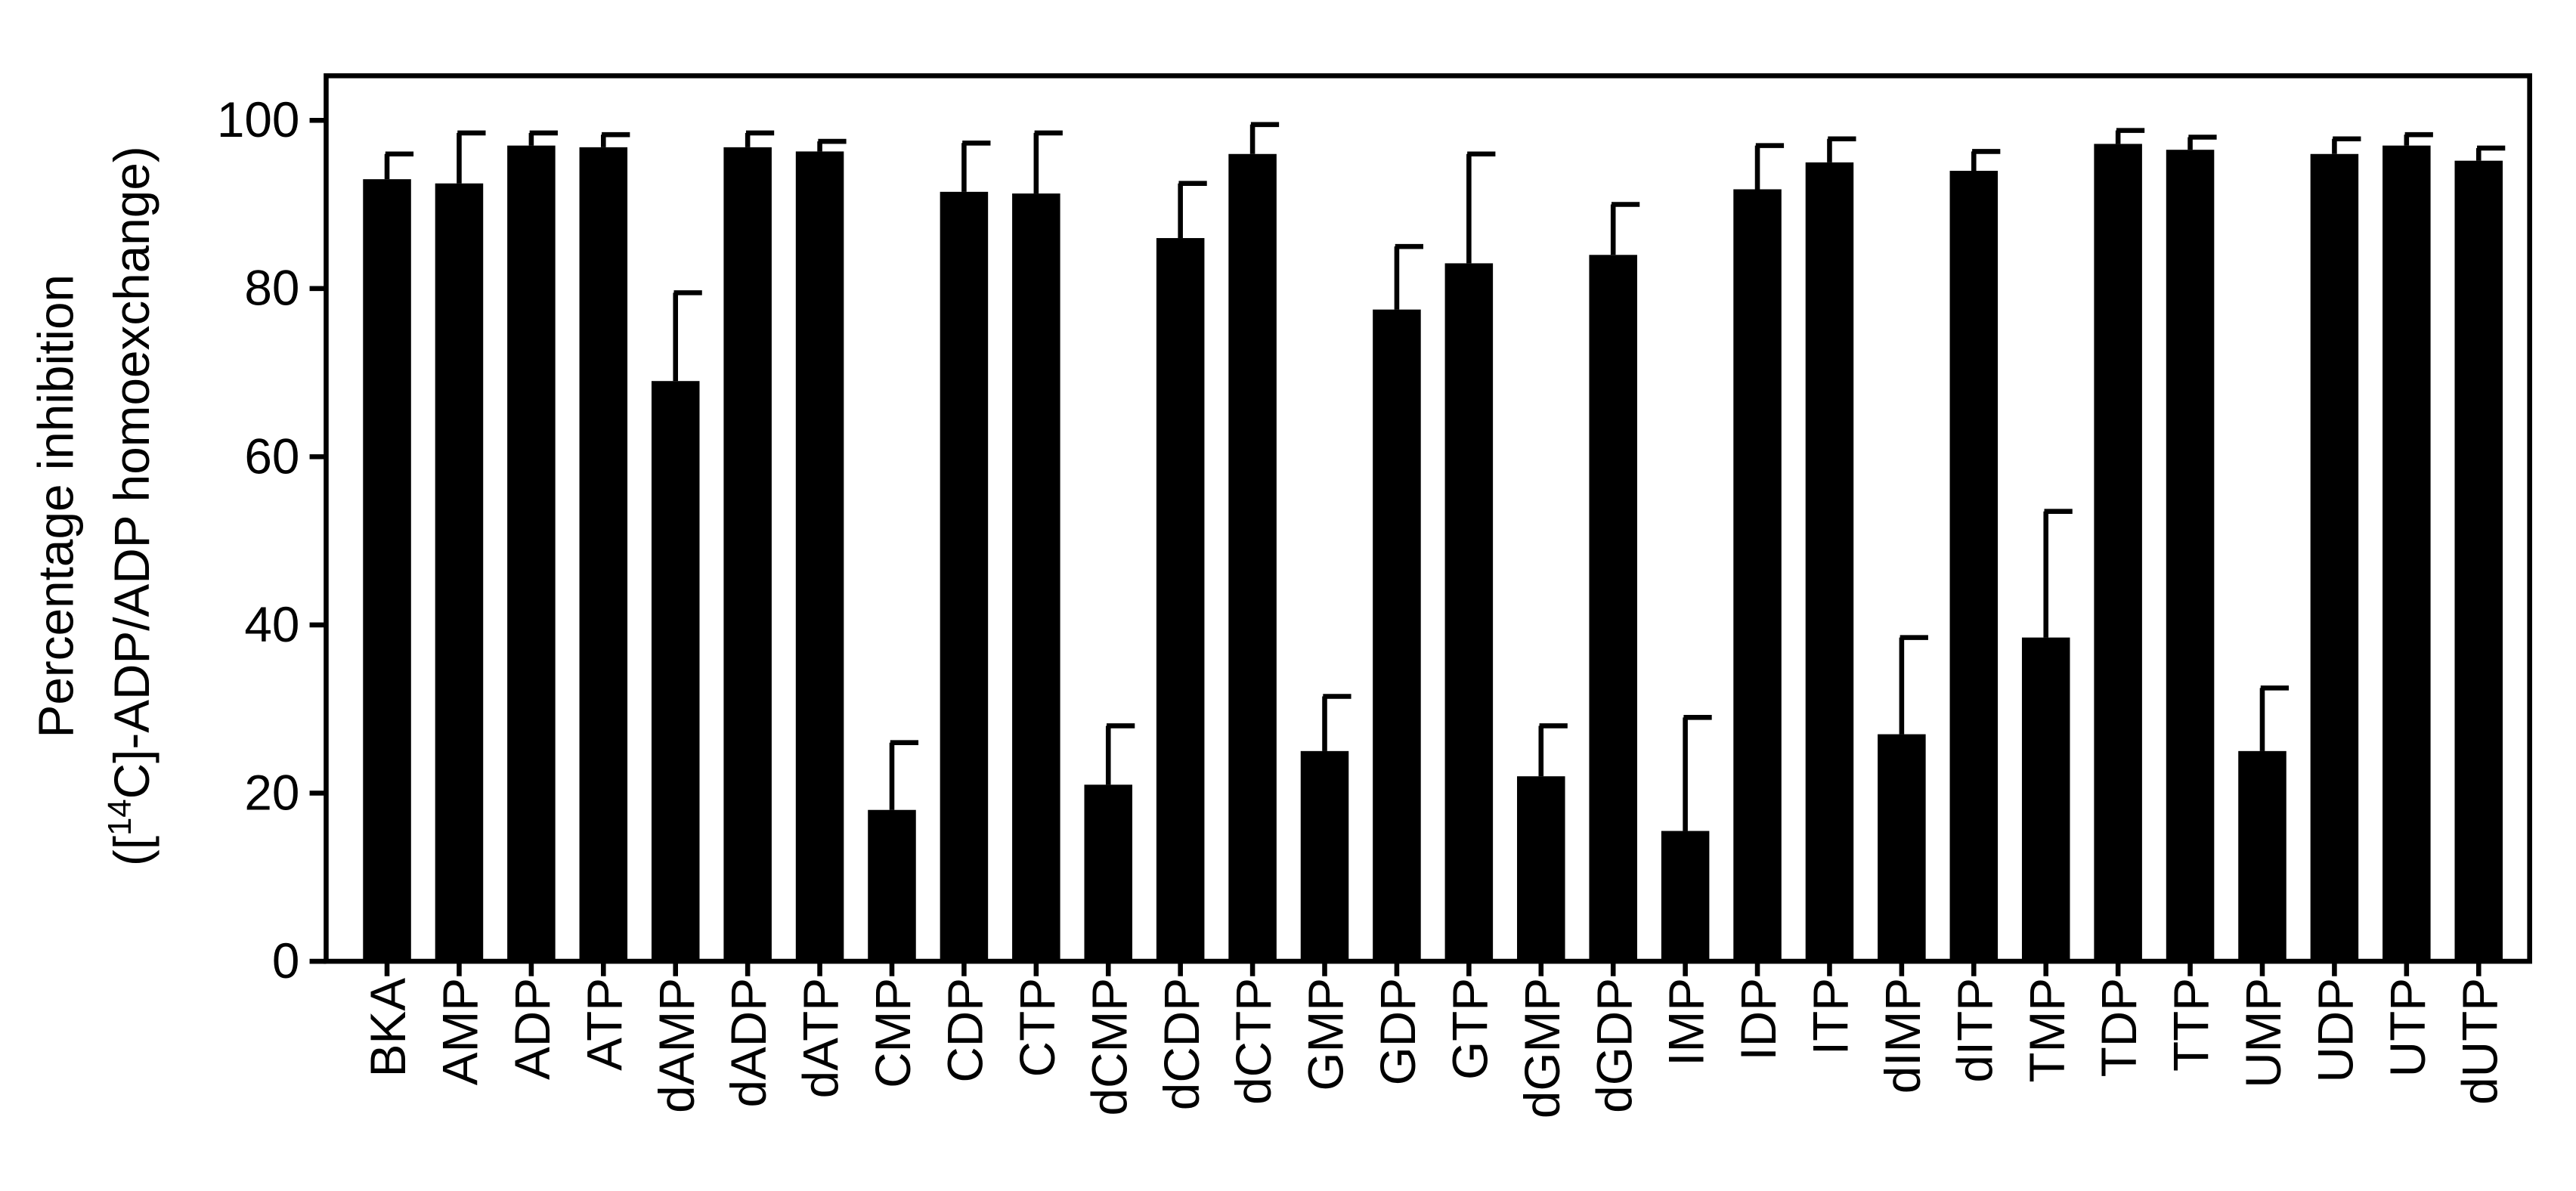 The image size is (2576, 1191). I want to click on x-tick-label: dADP, so click(748, 1043).